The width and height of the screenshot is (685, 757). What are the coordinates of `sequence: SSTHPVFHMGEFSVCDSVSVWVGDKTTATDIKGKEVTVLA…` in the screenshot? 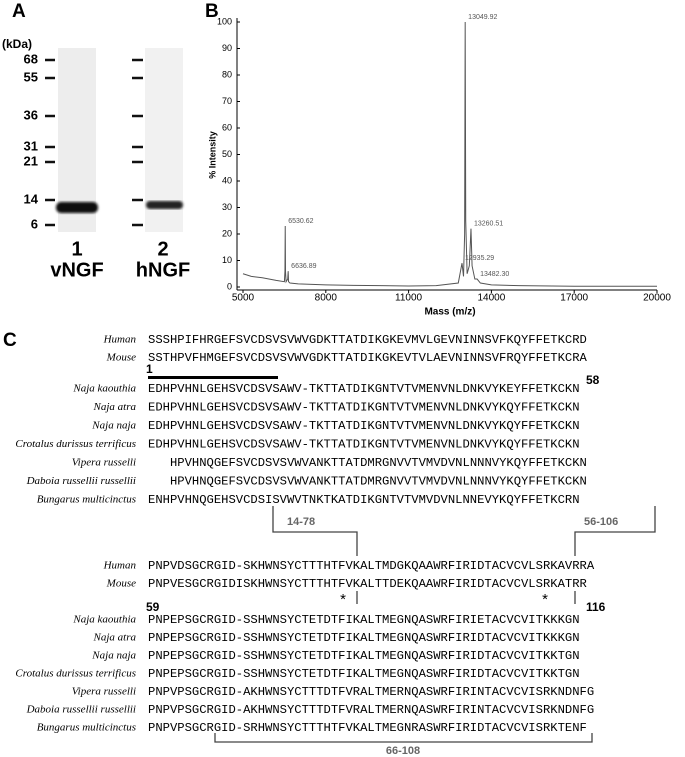 It's located at (368, 358).